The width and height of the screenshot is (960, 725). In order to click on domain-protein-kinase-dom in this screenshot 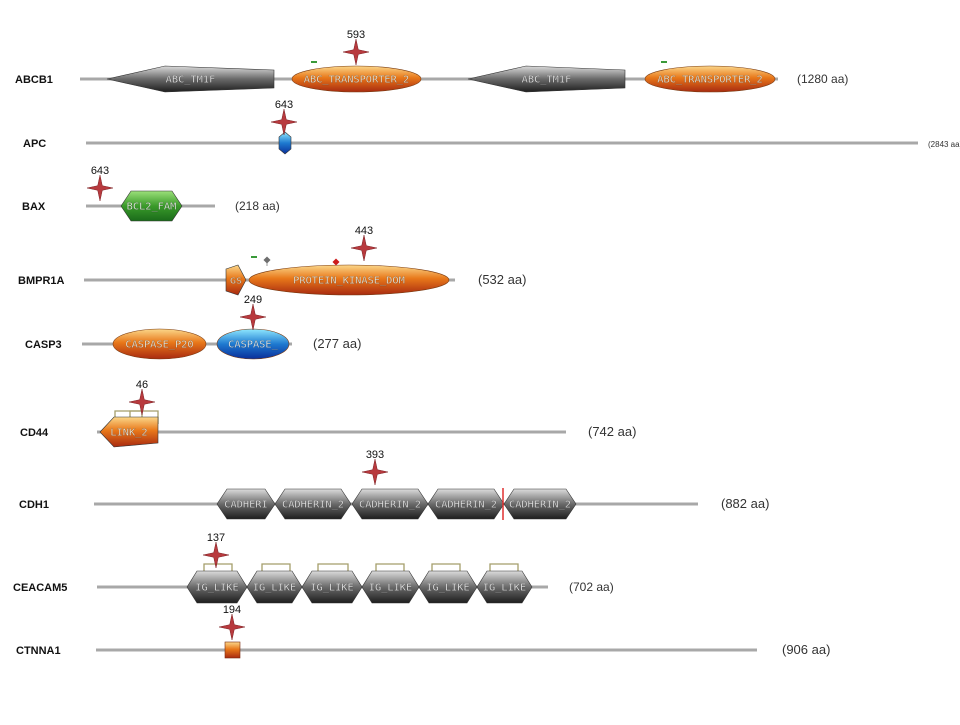, I will do `click(349, 280)`.